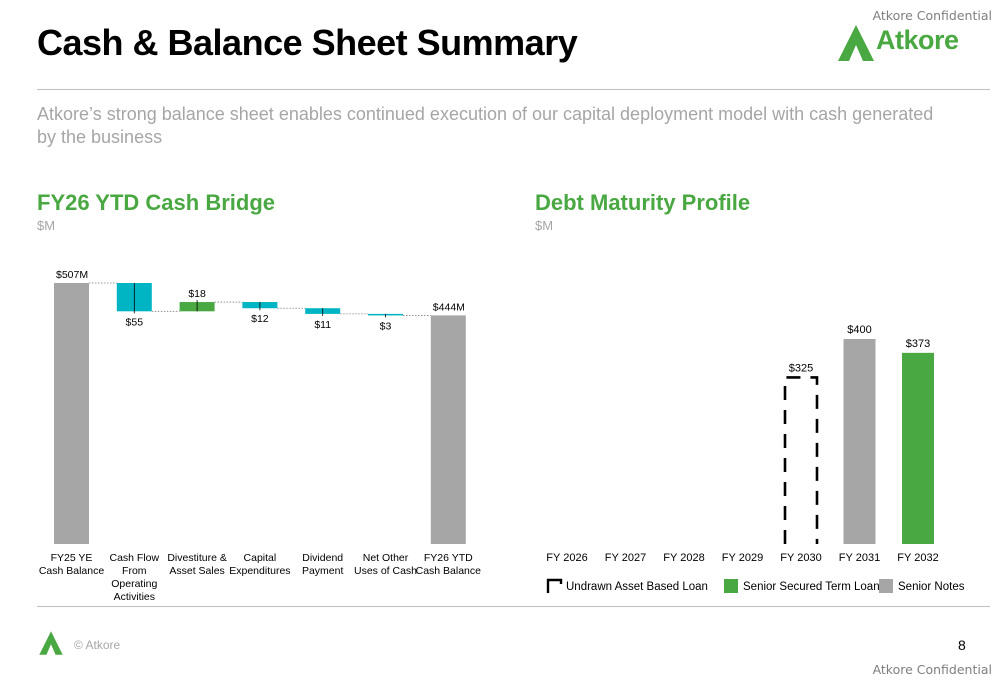 This screenshot has height=685, width=1000. Describe the element at coordinates (197, 558) in the screenshot. I see `bridge-category-label: Divestiture &` at that location.